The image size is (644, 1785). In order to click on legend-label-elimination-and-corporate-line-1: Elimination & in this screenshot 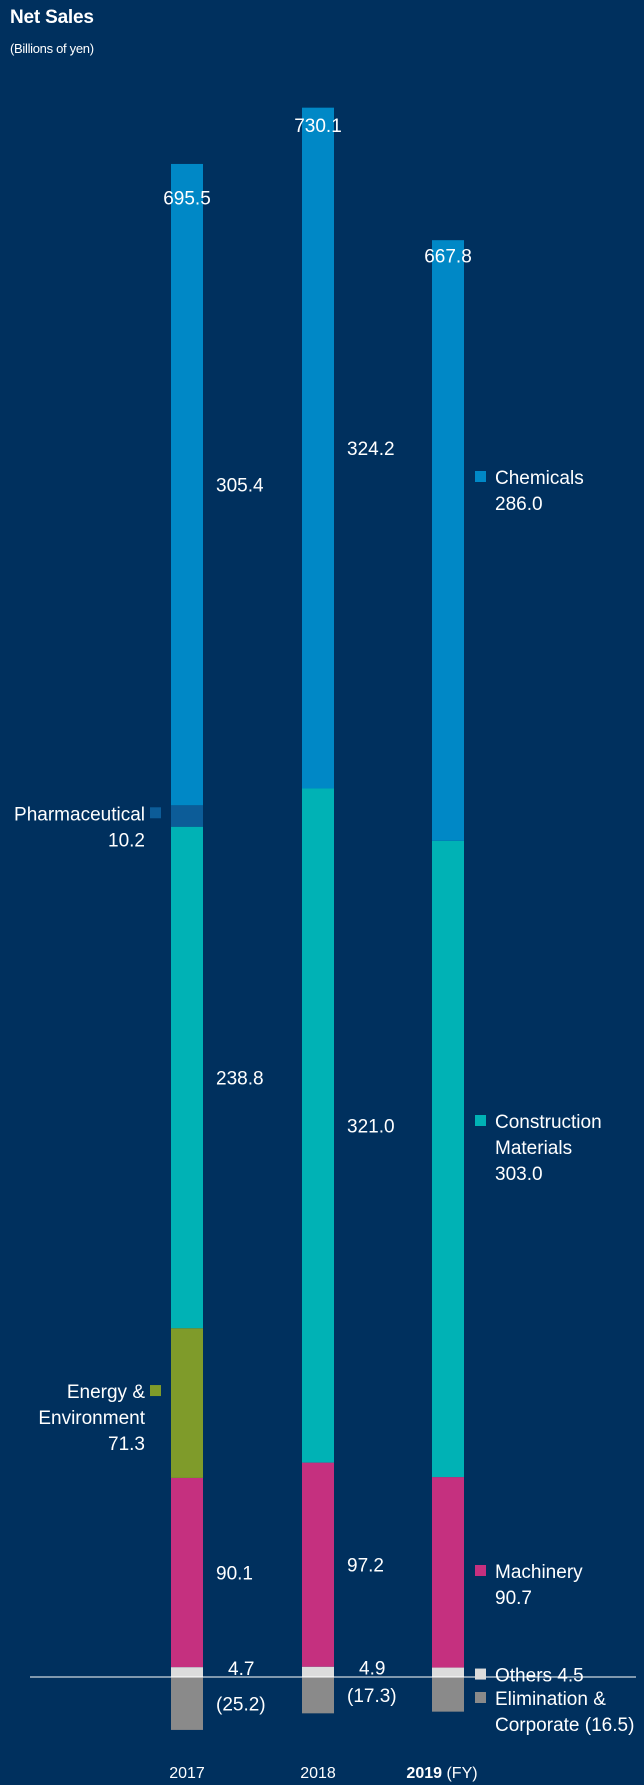, I will do `click(550, 1699)`.